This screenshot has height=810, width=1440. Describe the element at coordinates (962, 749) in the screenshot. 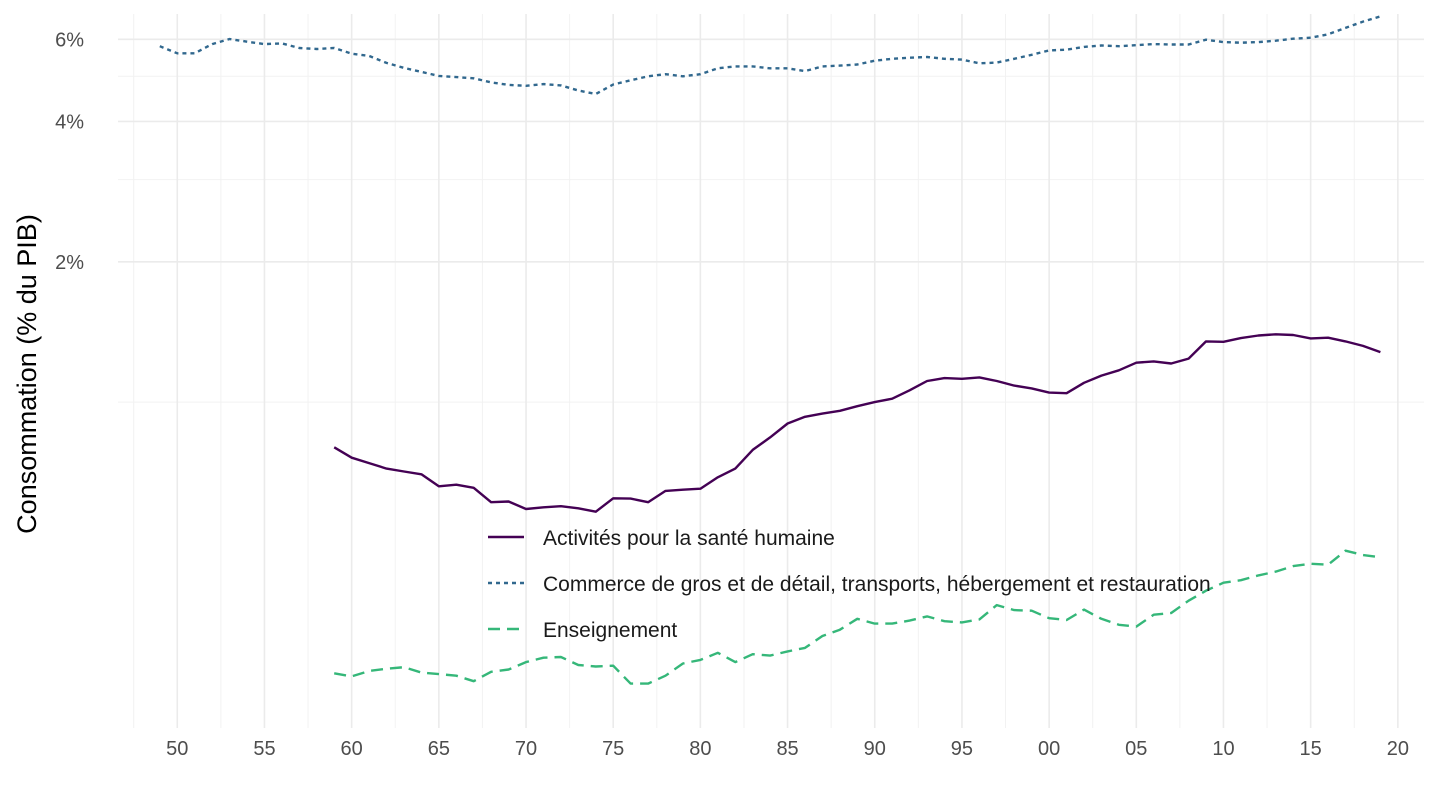

I see `x-tick-label: 95` at that location.